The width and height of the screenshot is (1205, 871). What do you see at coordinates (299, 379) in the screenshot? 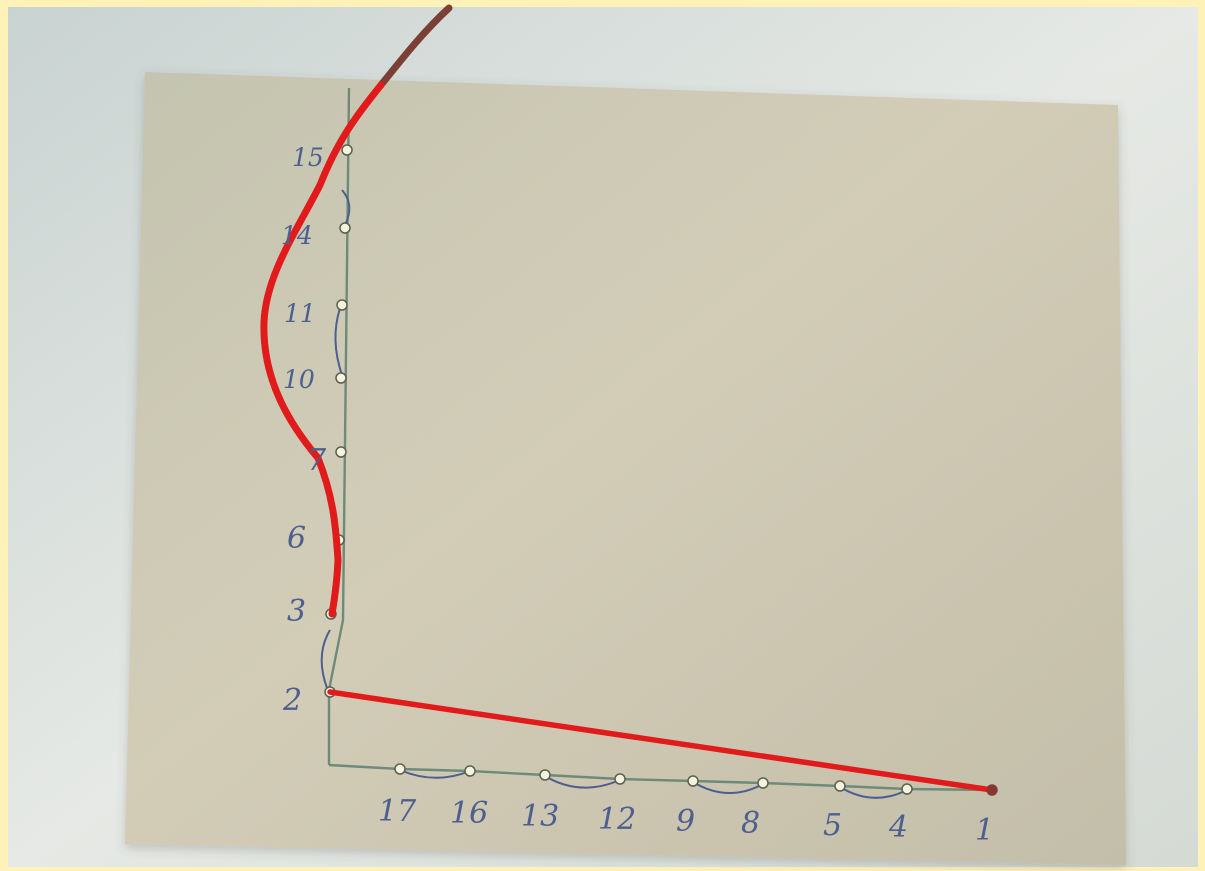
I see `vertical-axis-label: 10` at bounding box center [299, 379].